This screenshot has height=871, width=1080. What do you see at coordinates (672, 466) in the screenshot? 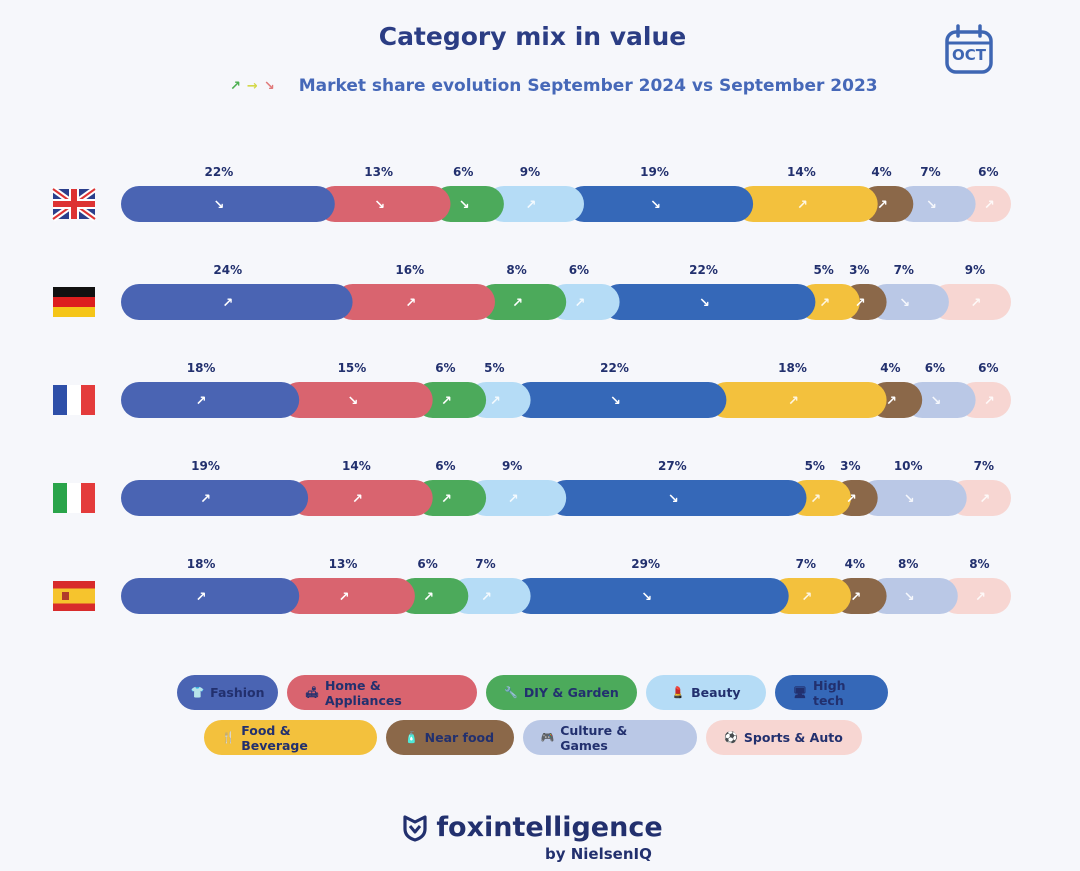
I see `data-label: 27%` at bounding box center [672, 466].